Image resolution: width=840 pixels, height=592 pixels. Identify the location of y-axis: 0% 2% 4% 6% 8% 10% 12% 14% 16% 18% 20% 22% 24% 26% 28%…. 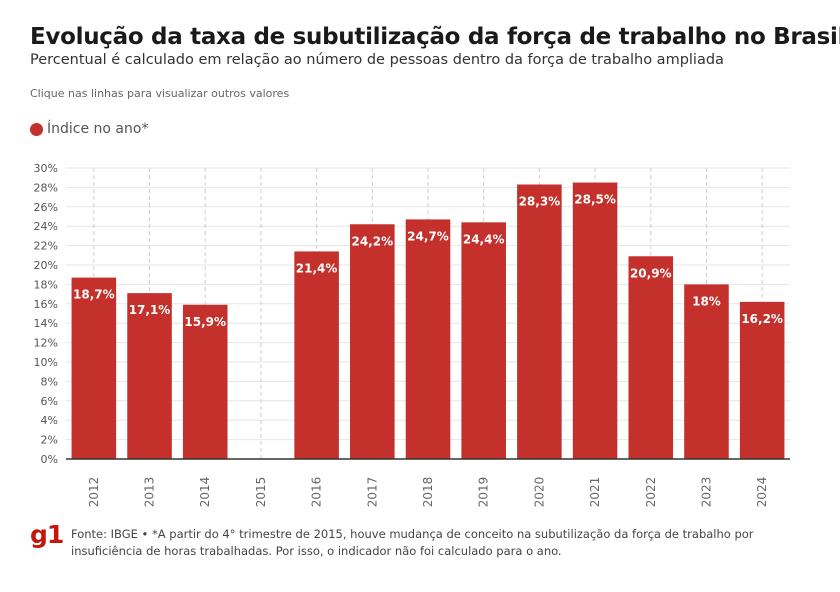
(46, 314).